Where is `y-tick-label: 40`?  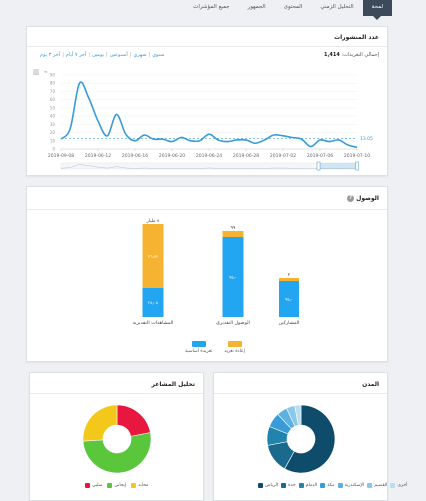
y-tick-label: 40 is located at coordinates (53, 116).